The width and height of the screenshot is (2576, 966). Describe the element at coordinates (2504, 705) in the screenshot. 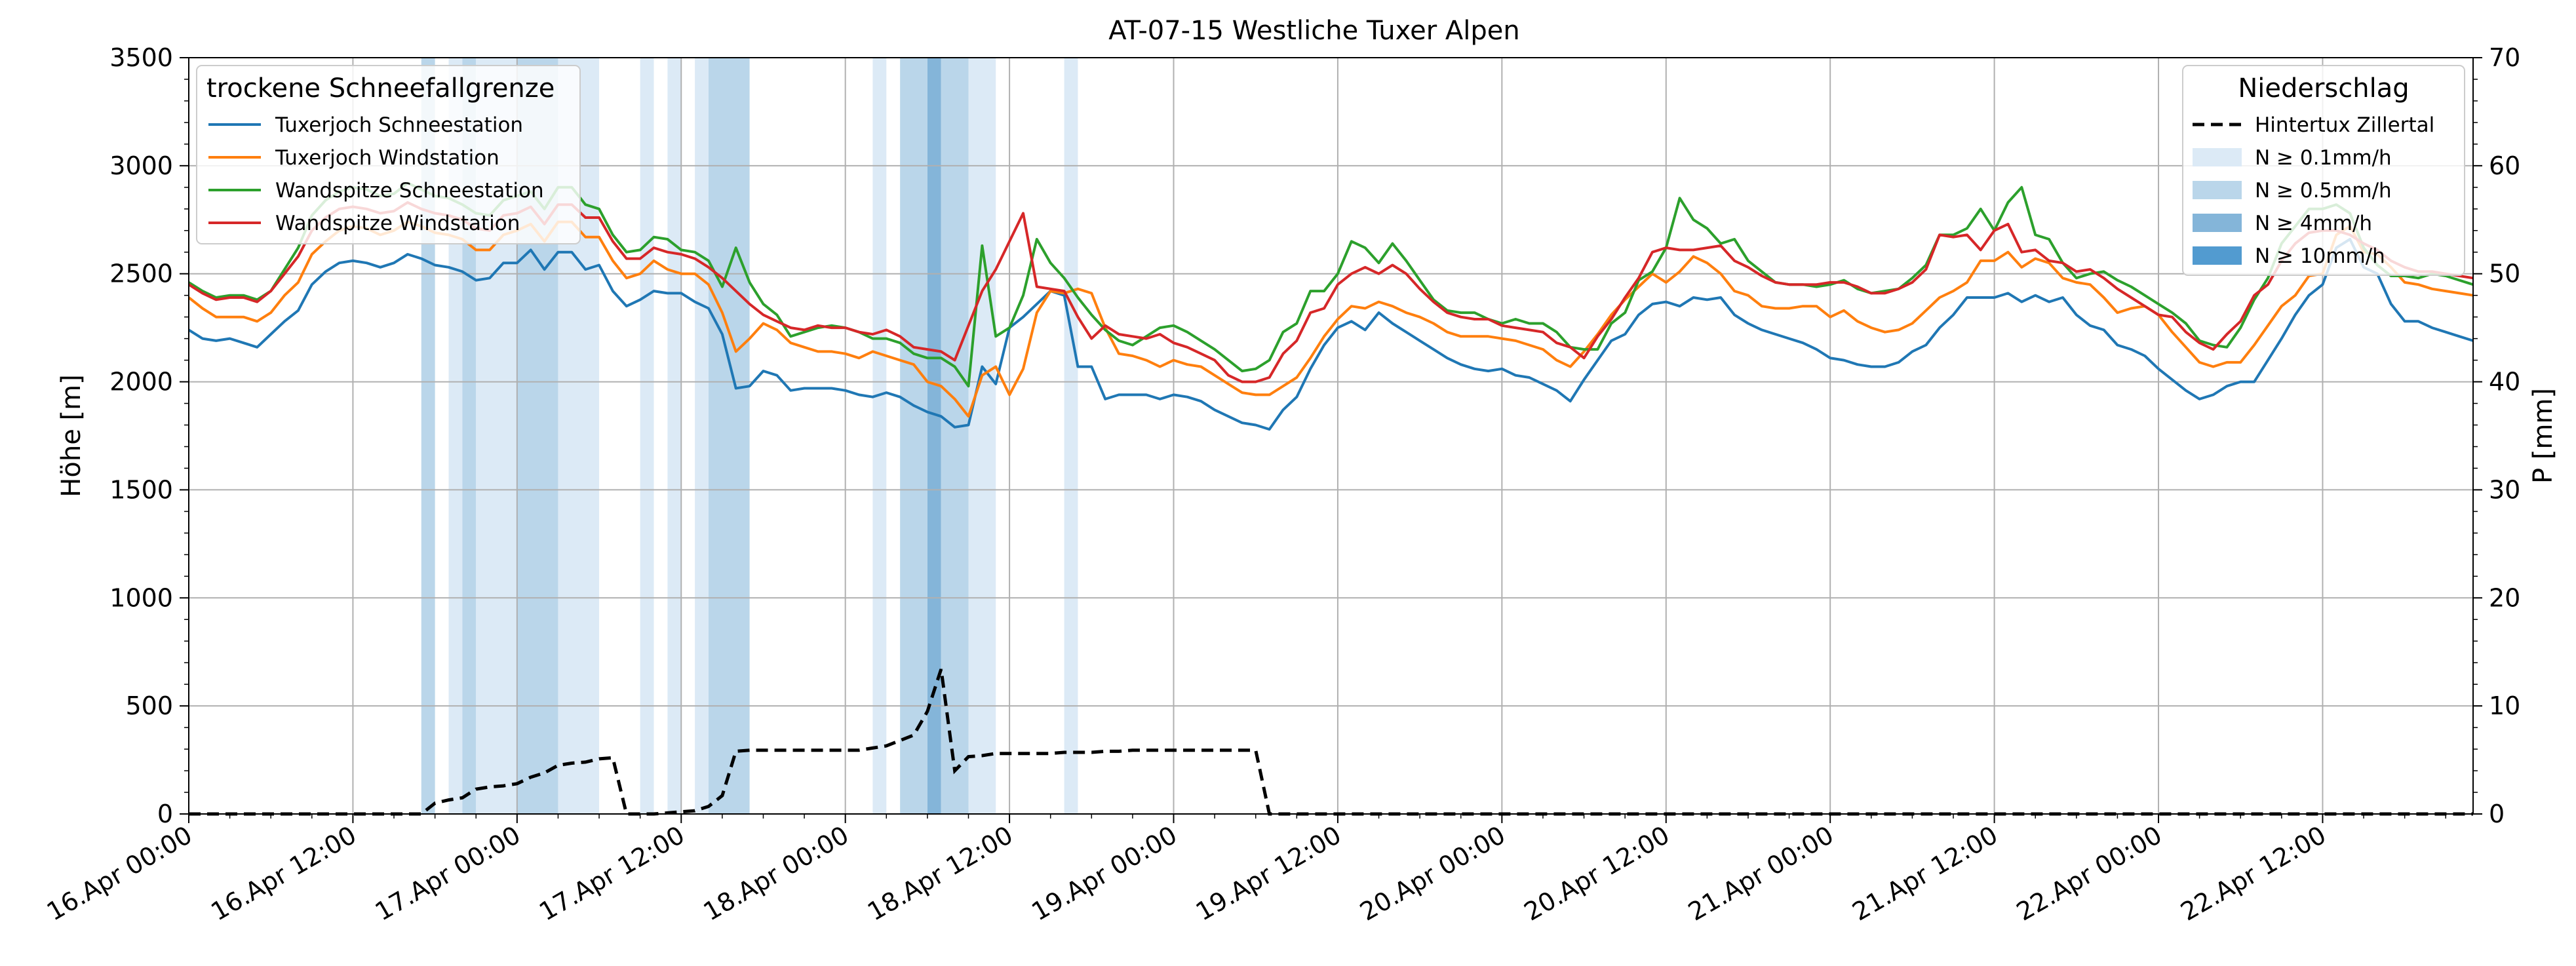

I see `y2-tick-label: 10` at that location.